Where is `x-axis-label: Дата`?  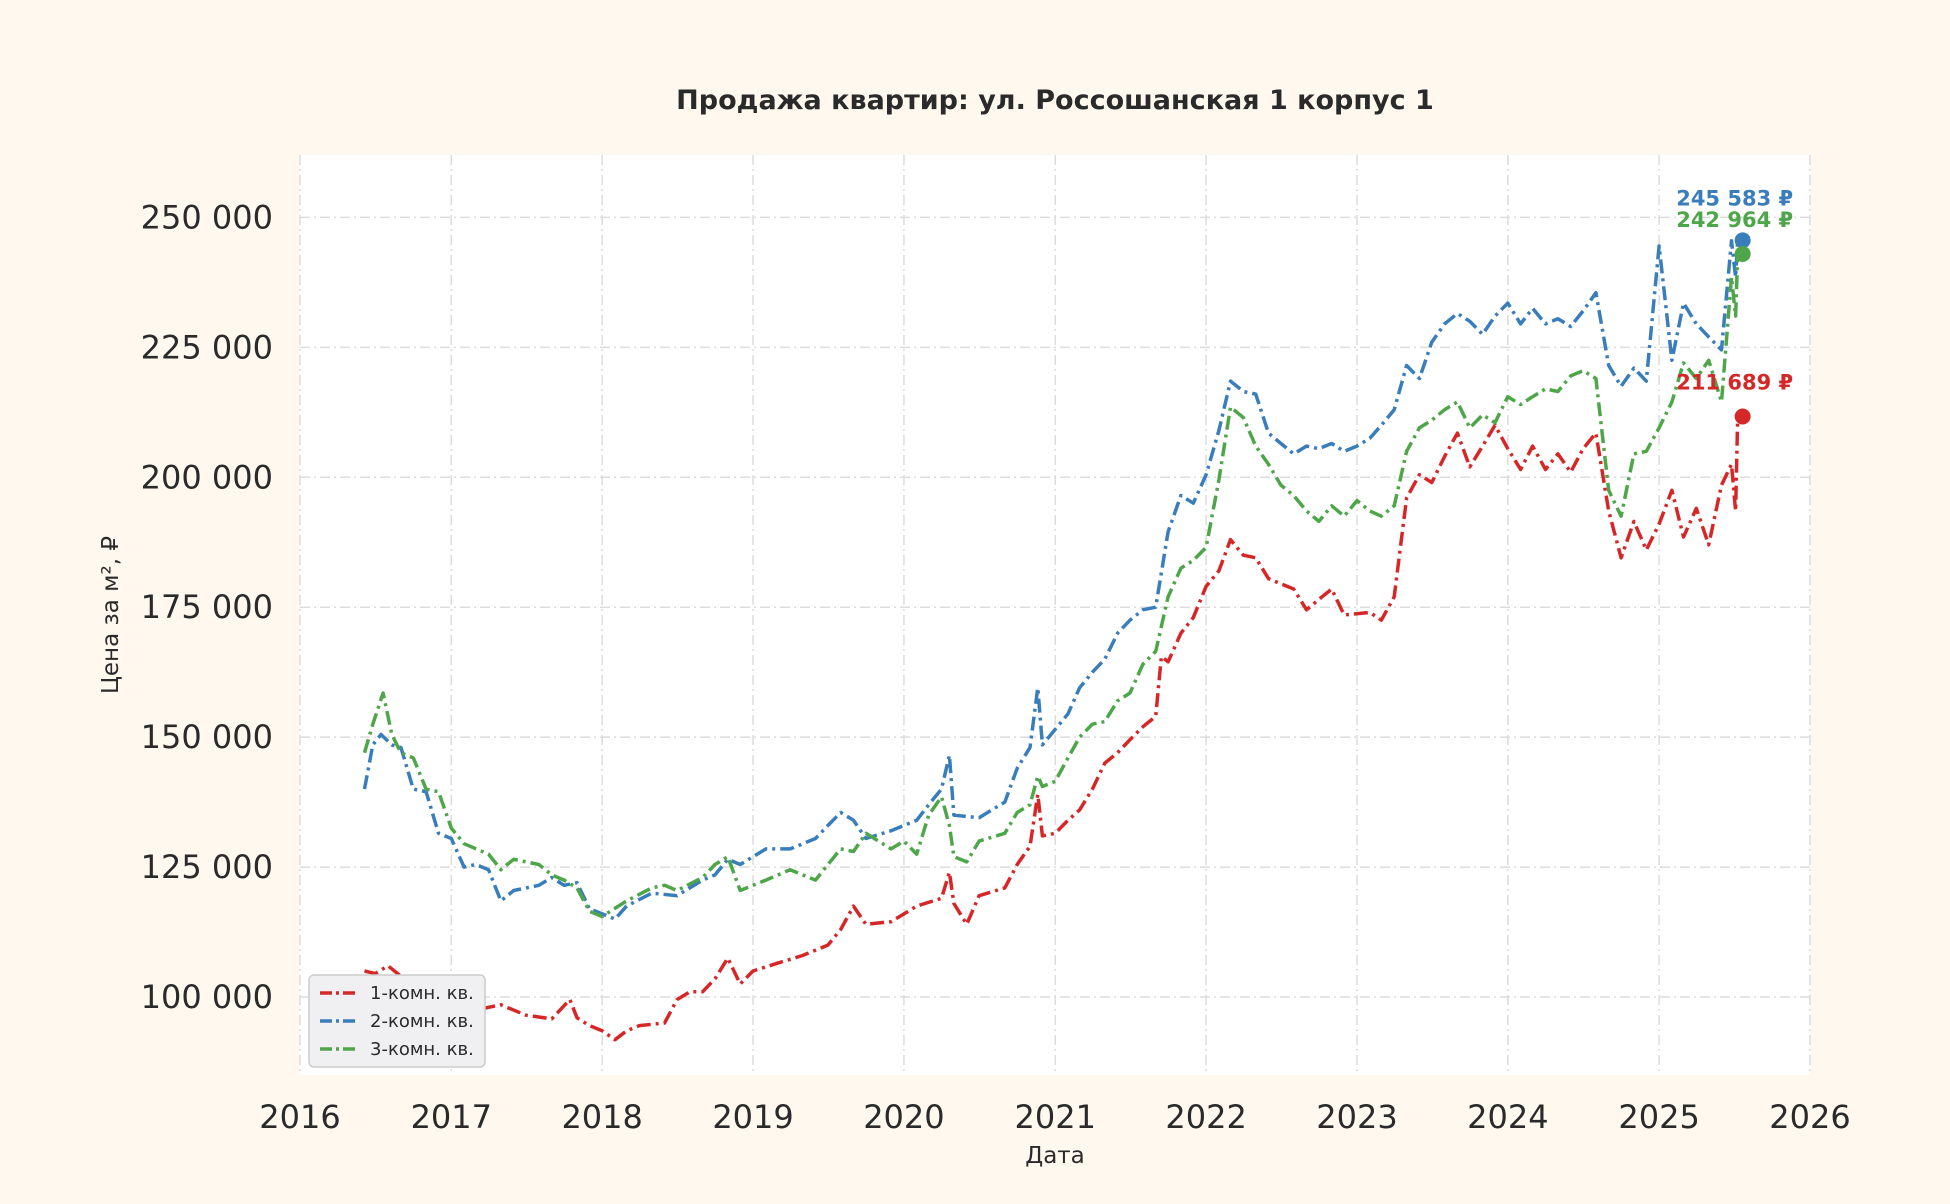
x-axis-label: Дата is located at coordinates (1055, 1156).